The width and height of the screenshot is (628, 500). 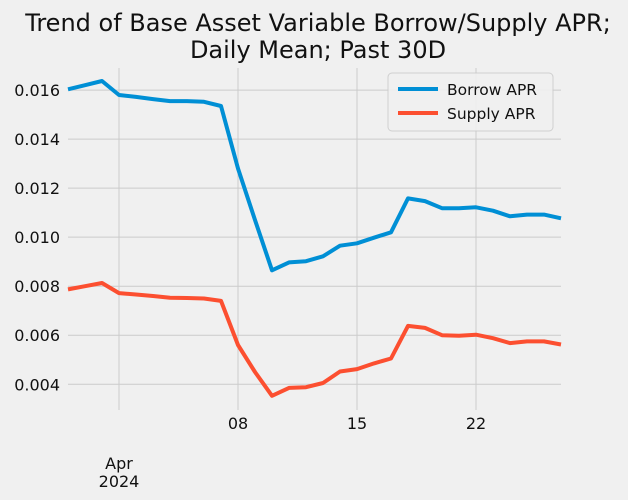 What do you see at coordinates (318, 50) in the screenshot?
I see `chart-title-line-2: Daily Mean; Past 30D` at bounding box center [318, 50].